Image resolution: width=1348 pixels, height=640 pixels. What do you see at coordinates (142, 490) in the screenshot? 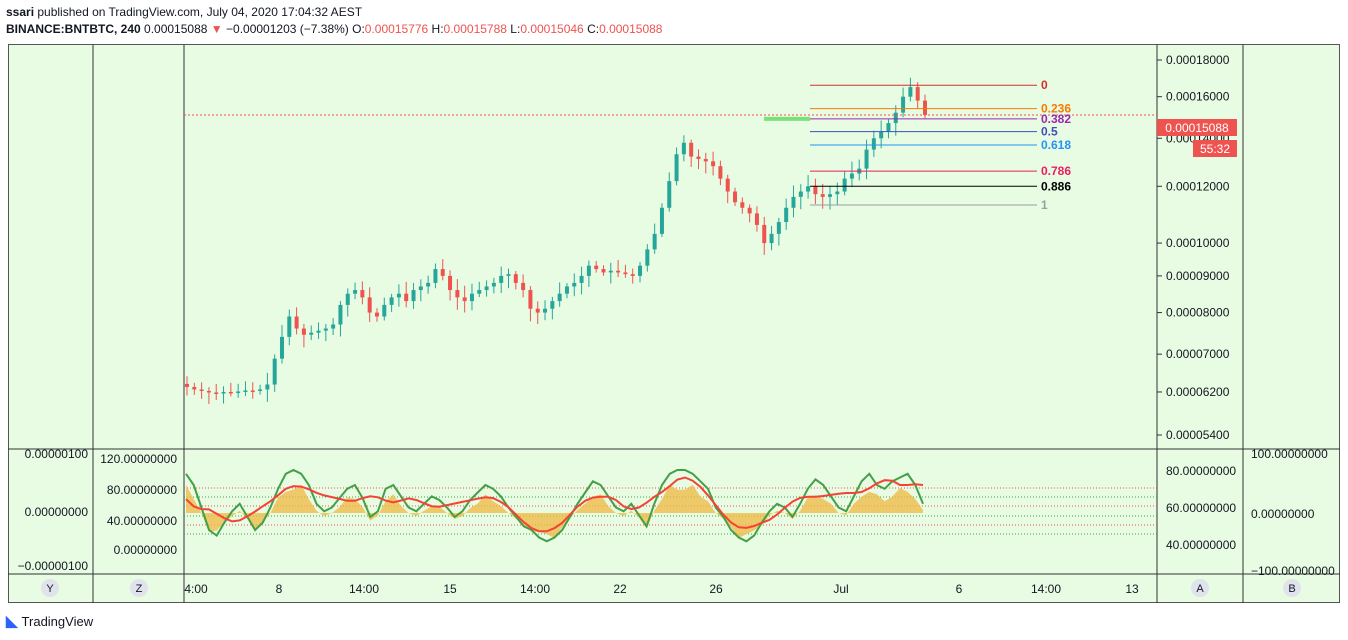
I see `osc-inner-tick: 80.00000000` at bounding box center [142, 490].